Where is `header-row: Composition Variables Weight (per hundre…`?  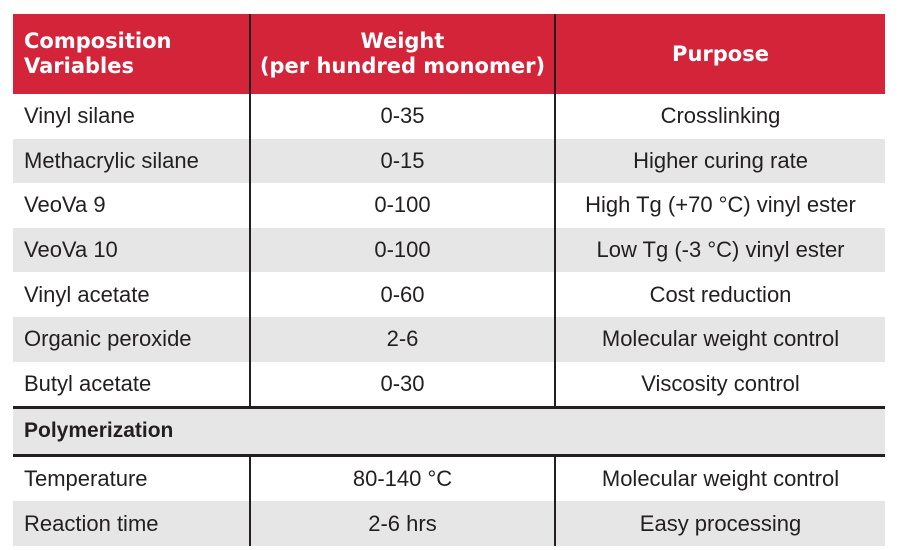 header-row: Composition Variables Weight (per hundre… is located at coordinates (449, 54).